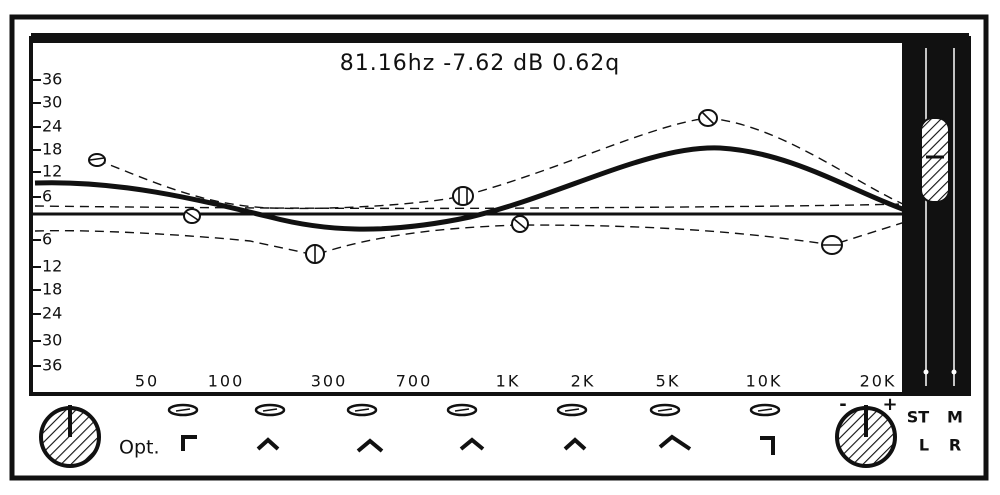  What do you see at coordinates (955, 445) in the screenshot?
I see `mode-label: R` at bounding box center [955, 445].